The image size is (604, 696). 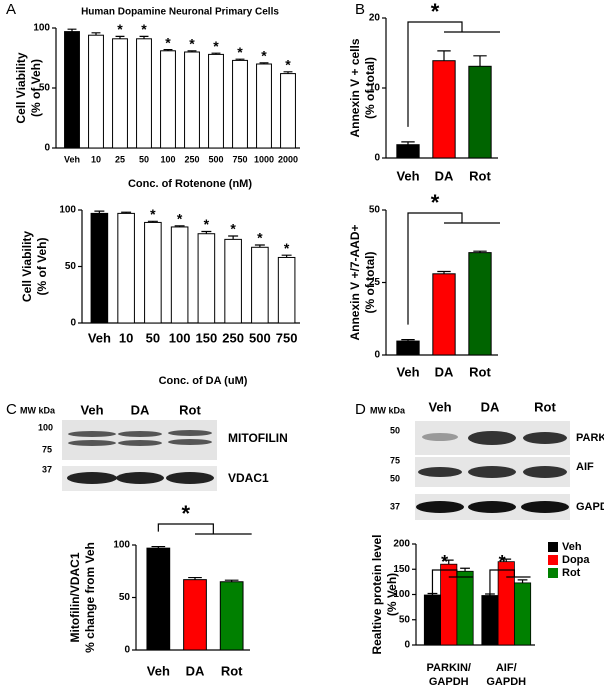 I want to click on blot-row-label: AIF, so click(x=585, y=467).